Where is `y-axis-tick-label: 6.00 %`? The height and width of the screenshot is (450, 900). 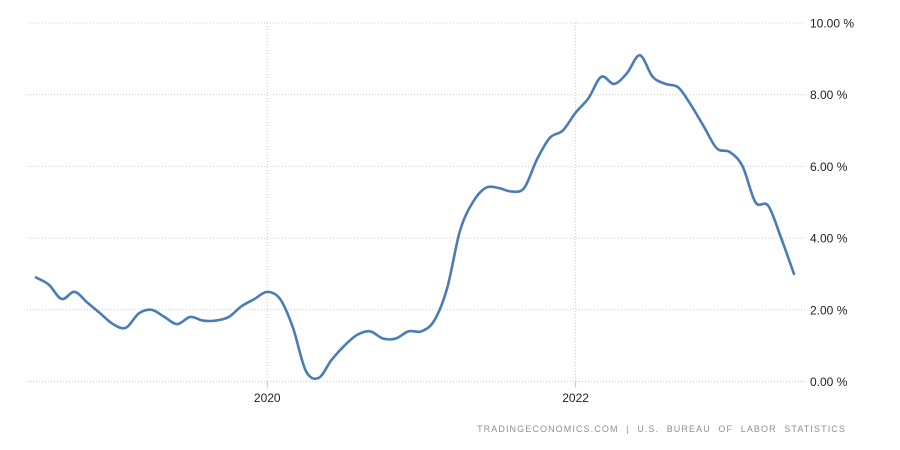 y-axis-tick-label: 6.00 % is located at coordinates (829, 167).